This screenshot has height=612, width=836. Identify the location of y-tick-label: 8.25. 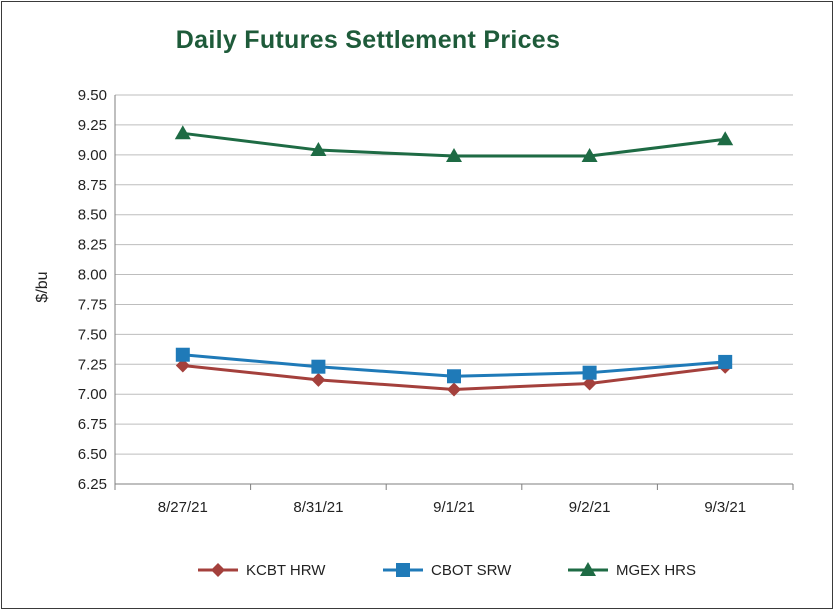
(92, 245).